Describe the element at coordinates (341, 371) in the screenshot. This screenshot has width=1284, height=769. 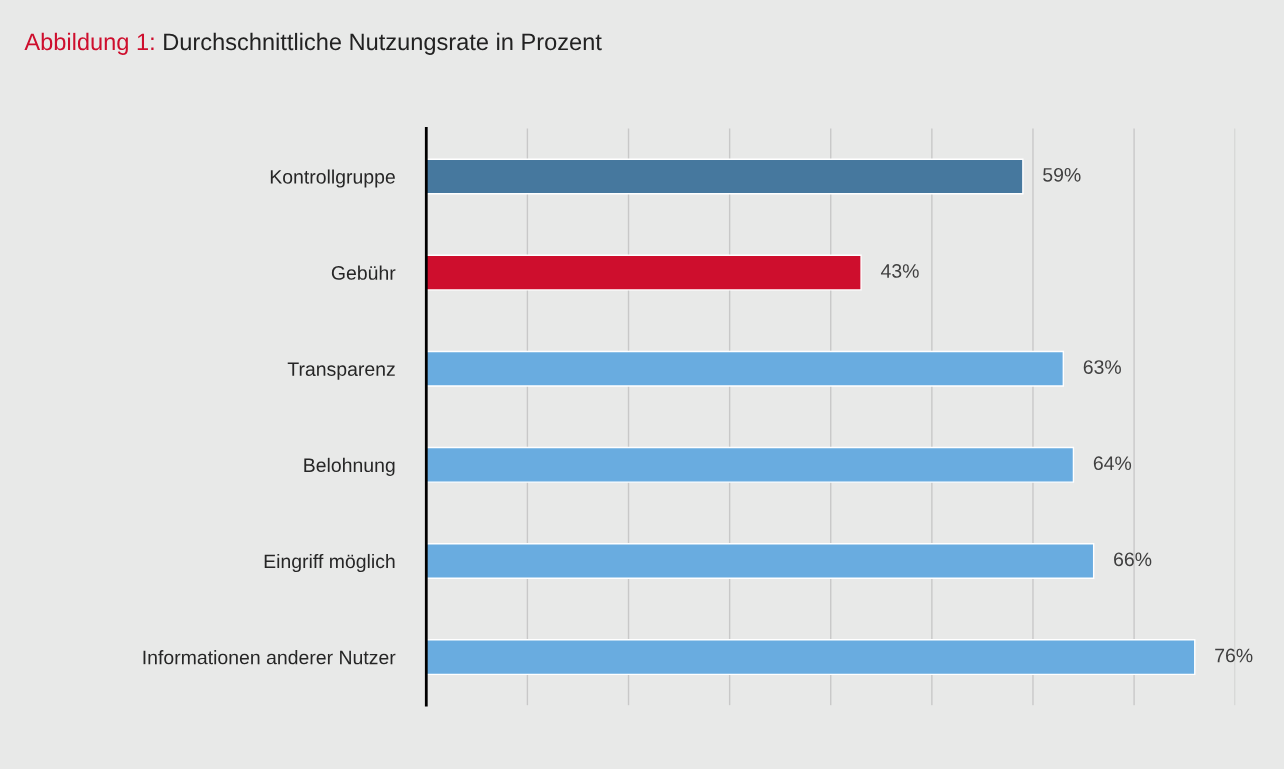
I see `y-tick-label: Transparenz` at that location.